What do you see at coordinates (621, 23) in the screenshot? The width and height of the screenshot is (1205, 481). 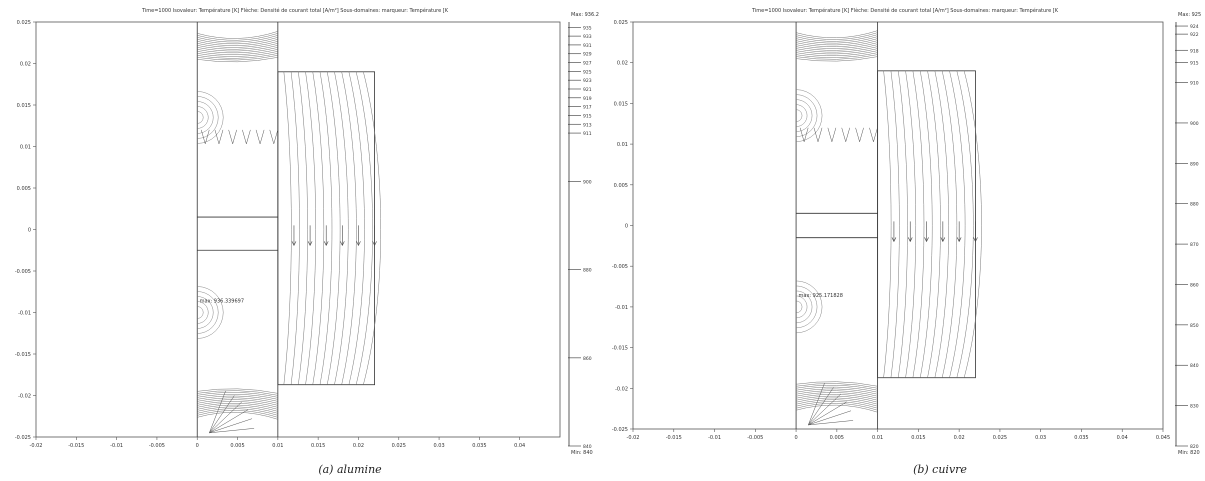 I see `y-tick-label: 0.025` at bounding box center [621, 23].